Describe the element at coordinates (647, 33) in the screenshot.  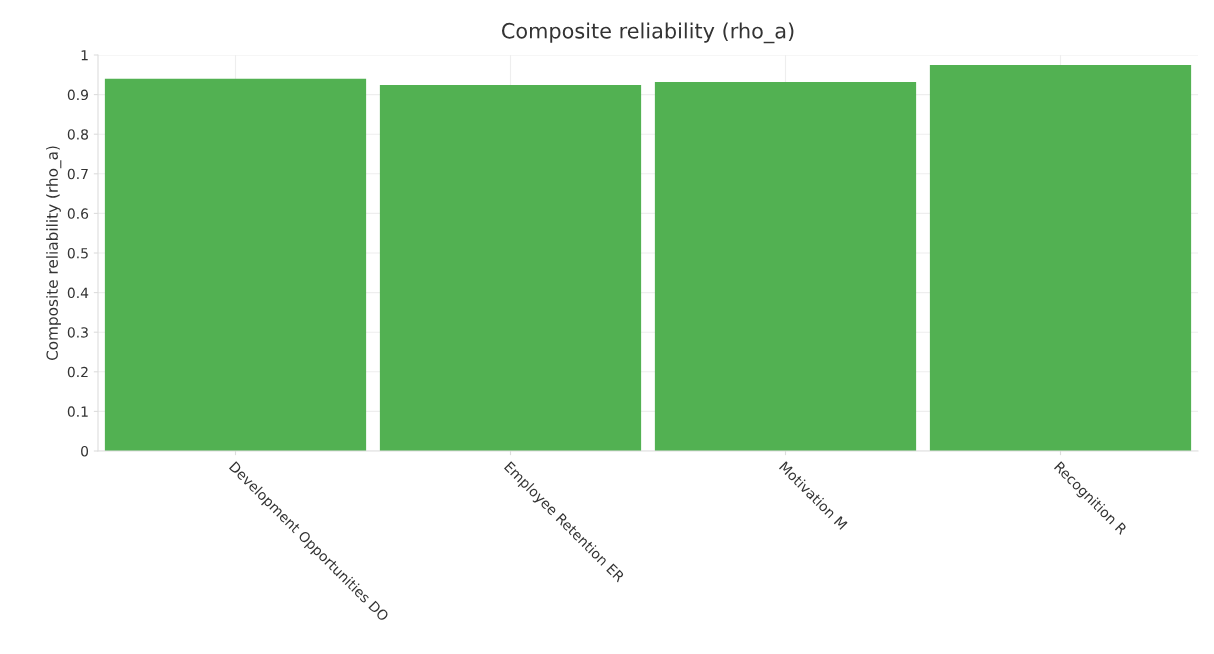
I see `chart-title: Composite reliability (rho_a)` at that location.